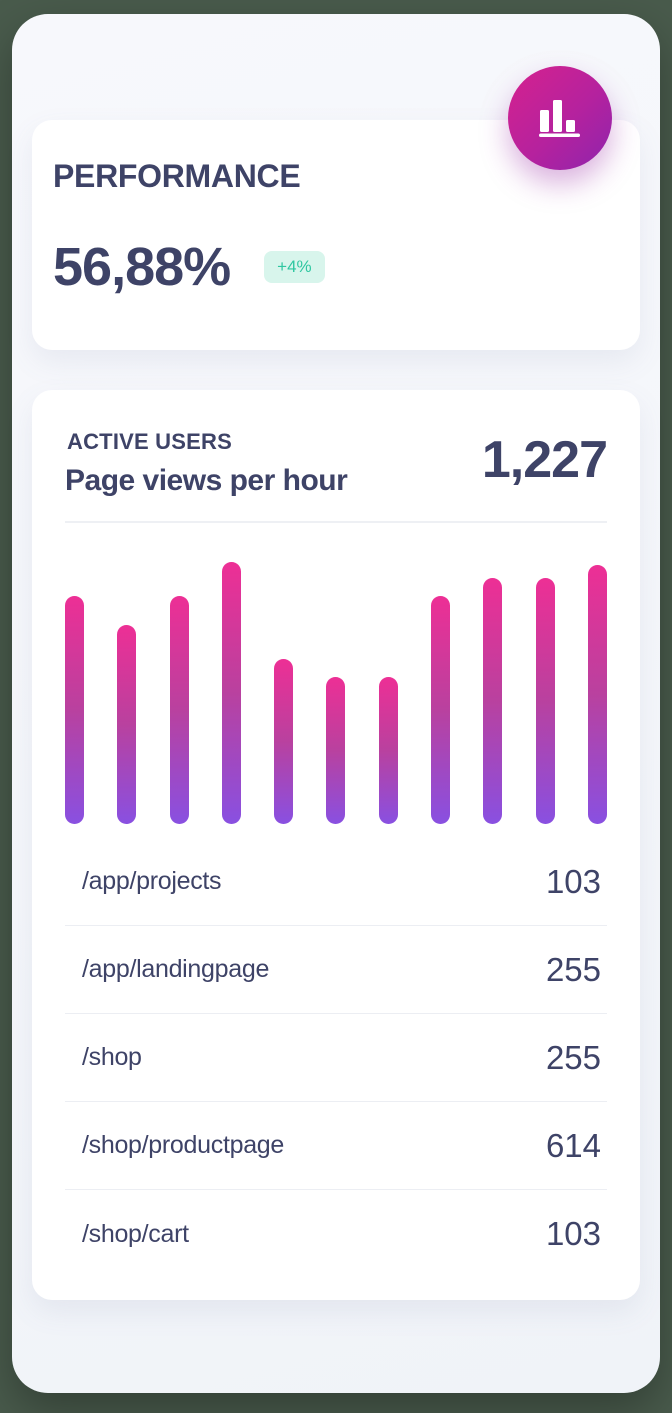 This screenshot has height=1413, width=672. Describe the element at coordinates (336, 522) in the screenshot. I see `header-divider` at that location.